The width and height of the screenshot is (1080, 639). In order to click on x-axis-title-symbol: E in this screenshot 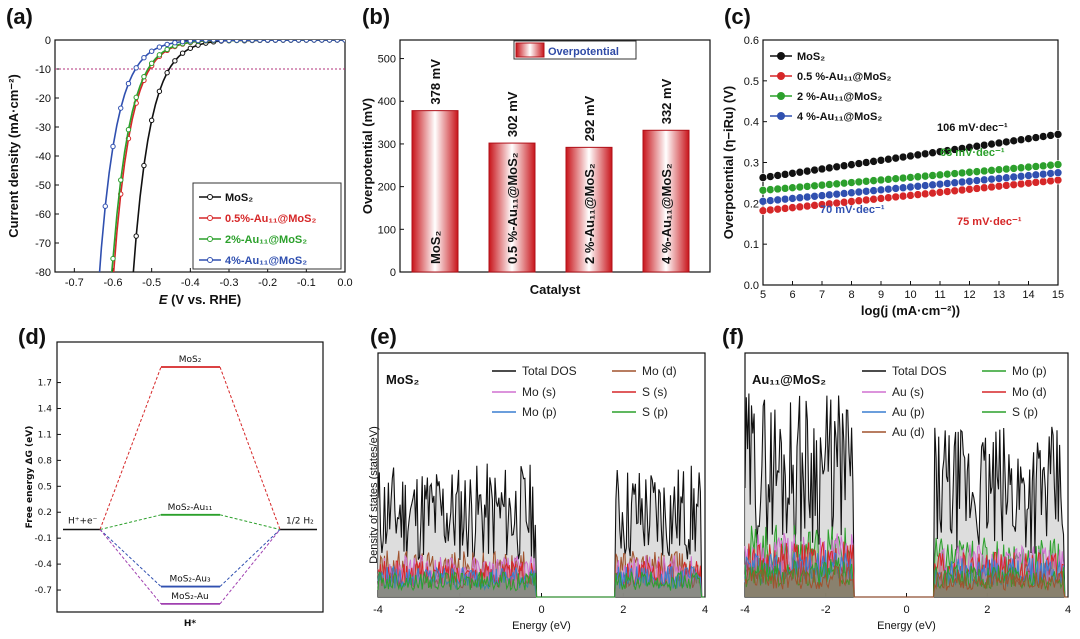, I will do `click(163, 299)`.